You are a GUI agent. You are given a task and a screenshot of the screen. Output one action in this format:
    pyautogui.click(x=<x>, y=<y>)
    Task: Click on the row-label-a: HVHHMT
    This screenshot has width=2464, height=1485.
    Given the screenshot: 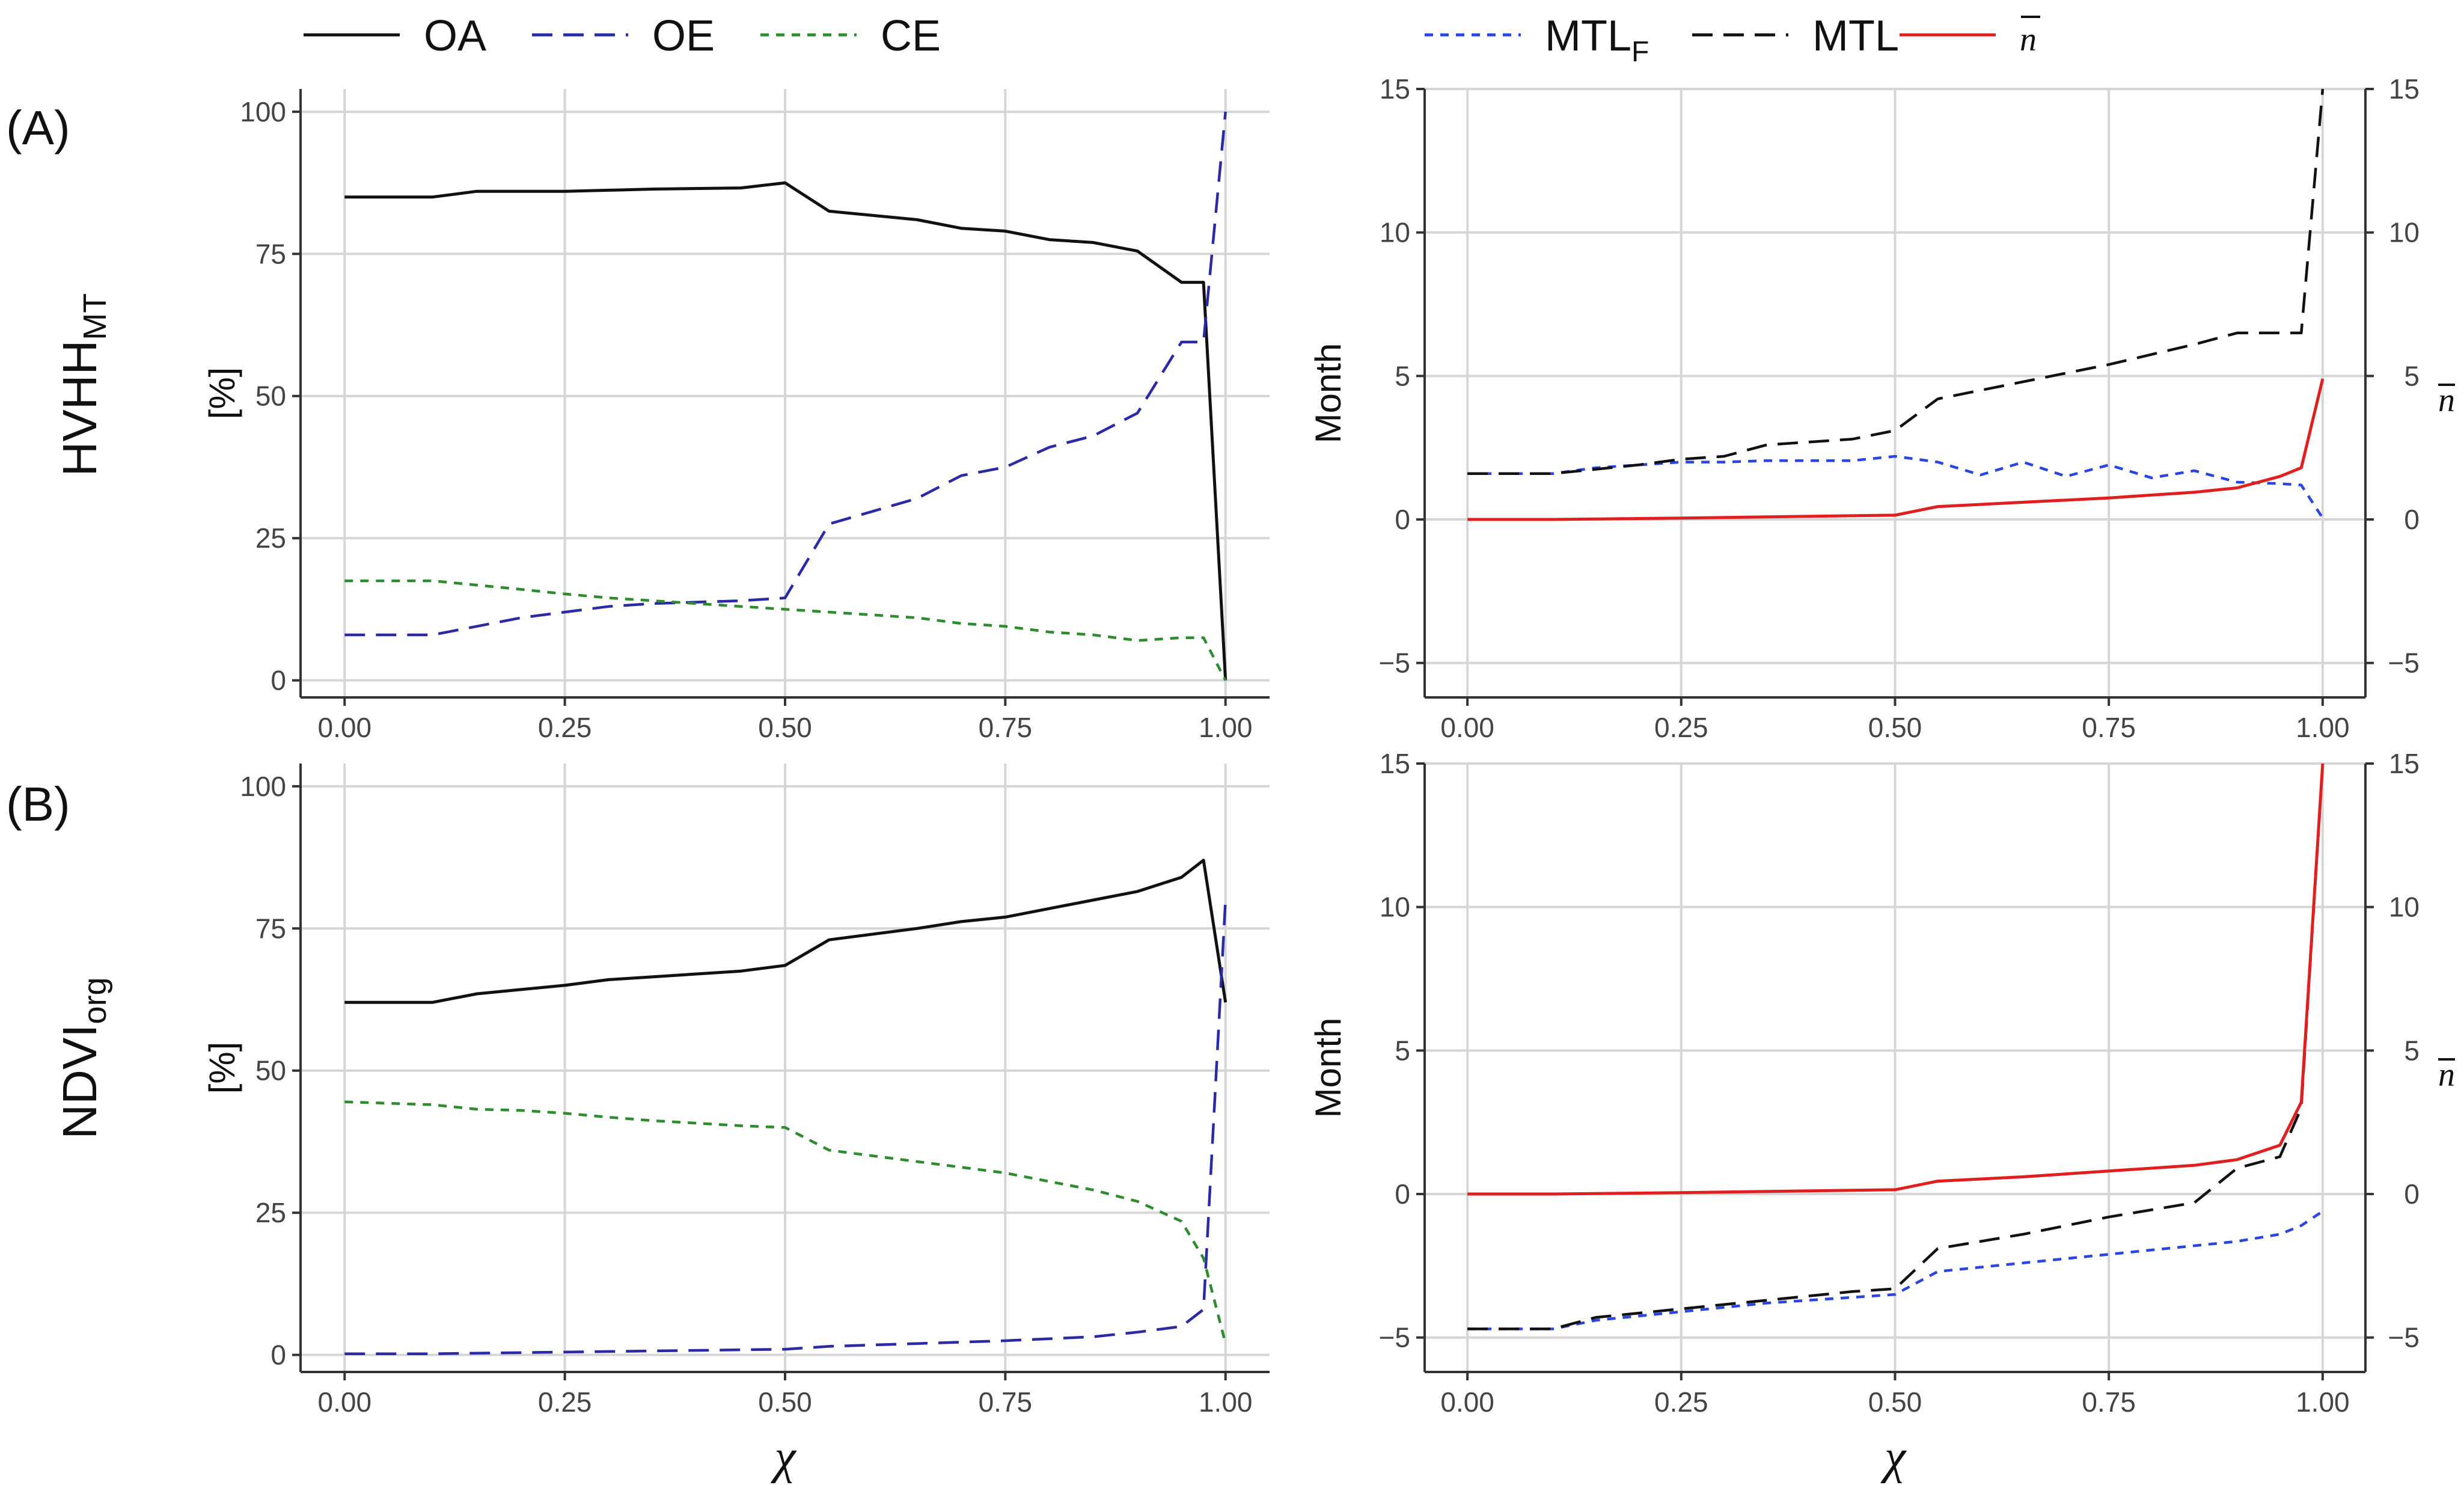 What is the action you would take?
    pyautogui.click(x=83, y=385)
    